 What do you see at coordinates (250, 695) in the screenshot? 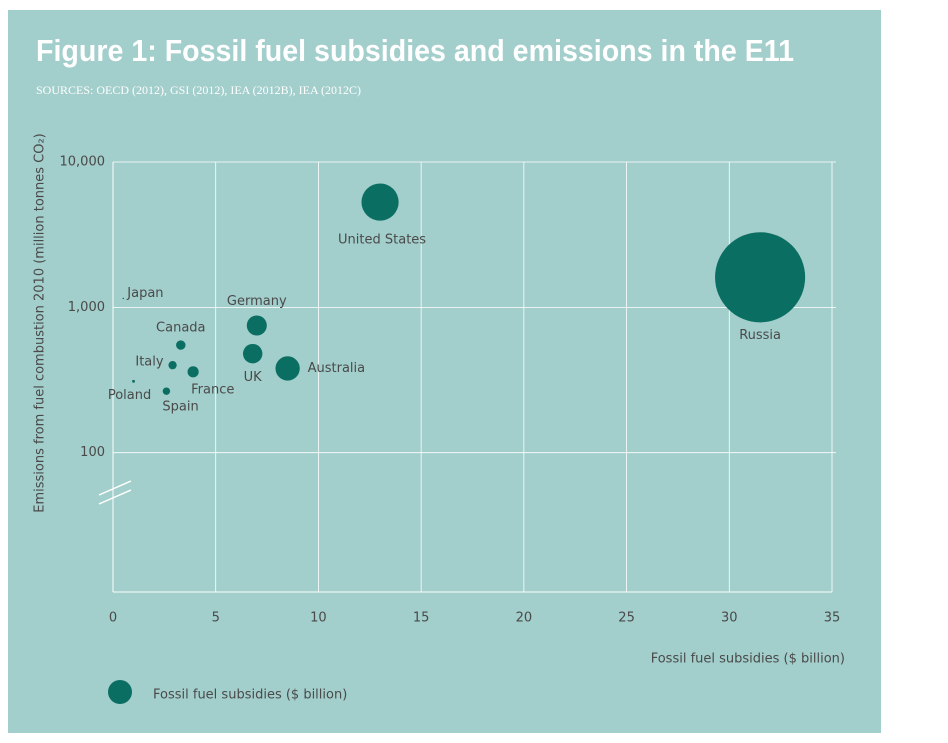
I see `legend-label: Fossil fuel subsidies ($ billion)` at bounding box center [250, 695].